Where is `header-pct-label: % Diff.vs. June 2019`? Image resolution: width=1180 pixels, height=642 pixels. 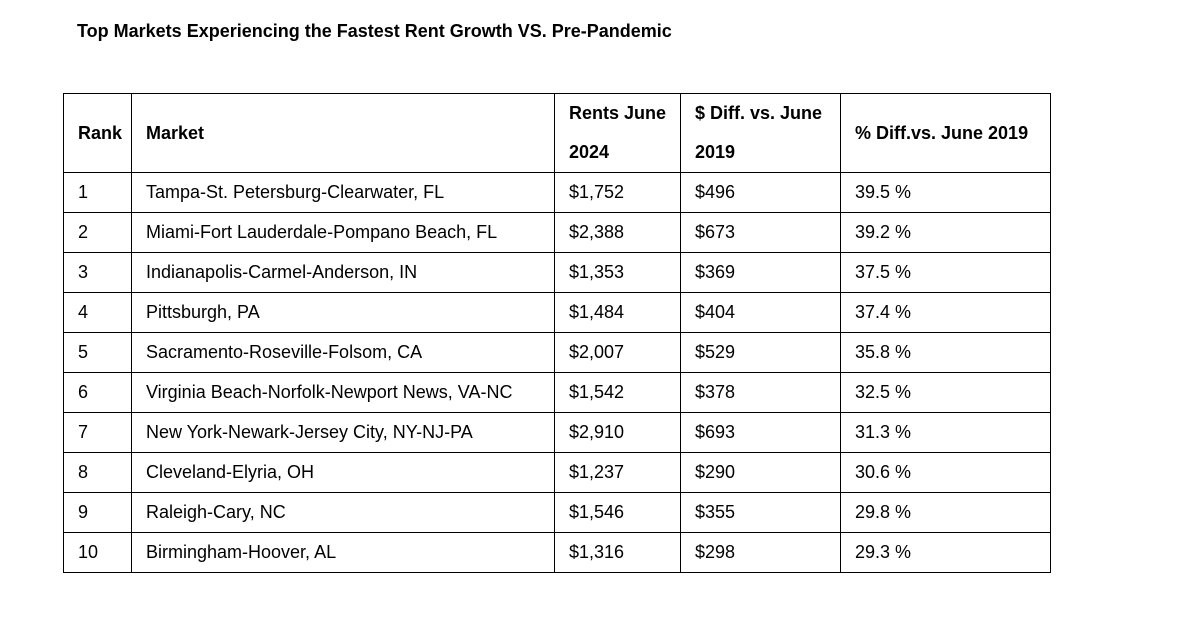
header-pct-label: % Diff.vs. June 2019 is located at coordinates (942, 132).